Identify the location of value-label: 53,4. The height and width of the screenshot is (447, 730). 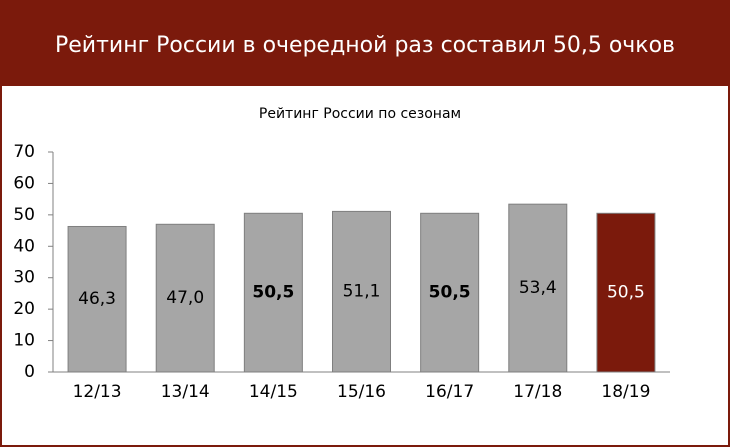
(538, 288).